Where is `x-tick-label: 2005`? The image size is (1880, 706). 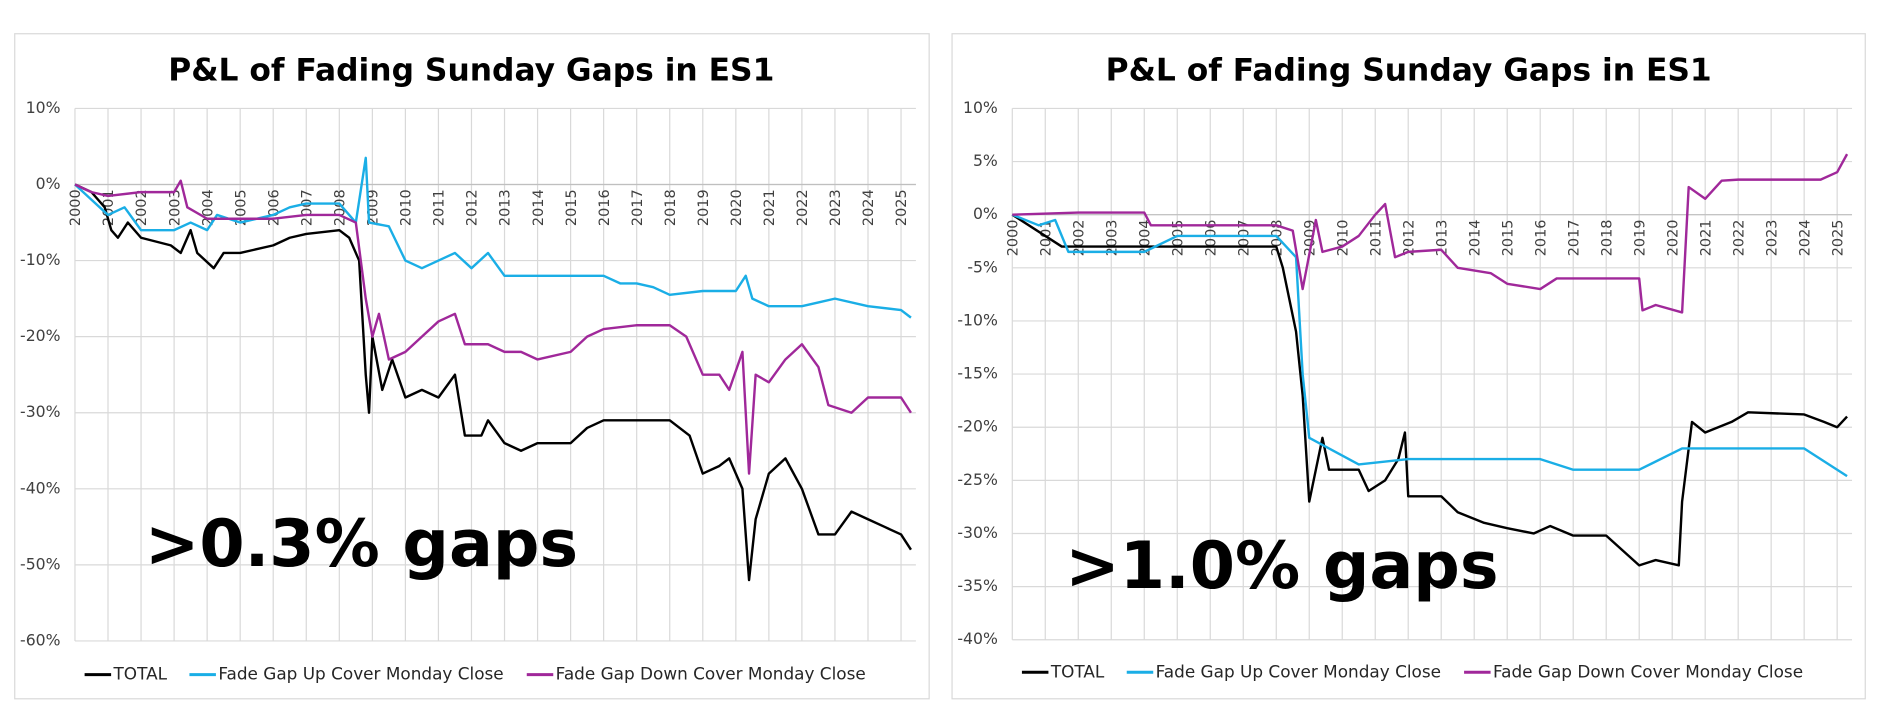 x-tick-label: 2005 is located at coordinates (241, 207).